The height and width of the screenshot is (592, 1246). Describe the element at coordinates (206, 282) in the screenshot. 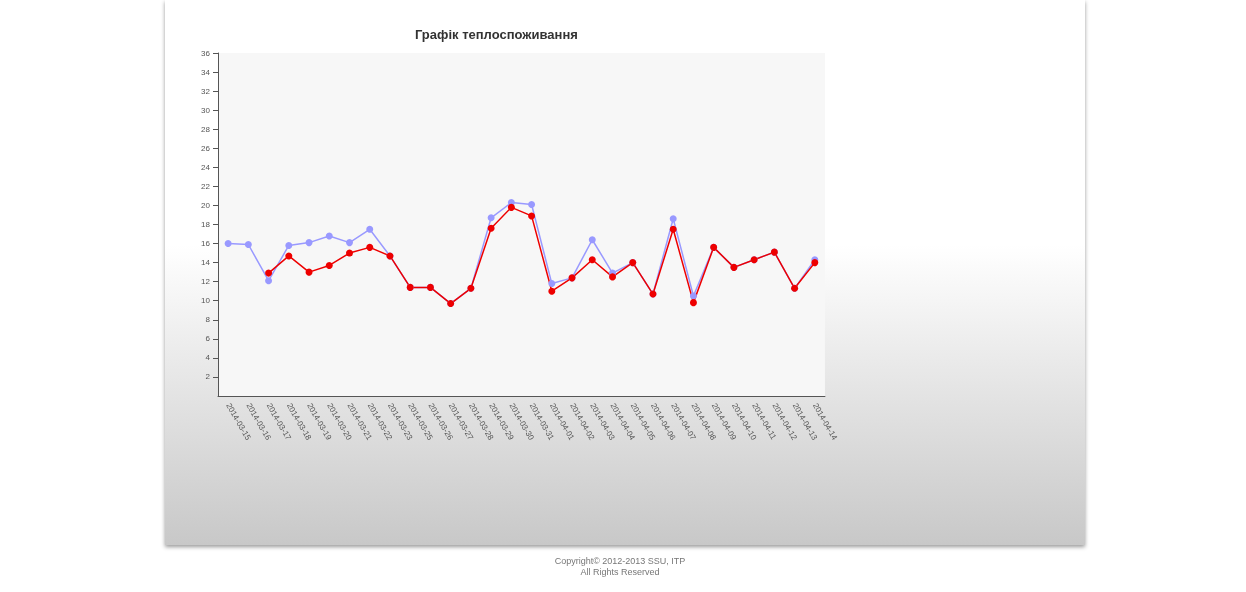

I see `y-tick-label: 12` at that location.